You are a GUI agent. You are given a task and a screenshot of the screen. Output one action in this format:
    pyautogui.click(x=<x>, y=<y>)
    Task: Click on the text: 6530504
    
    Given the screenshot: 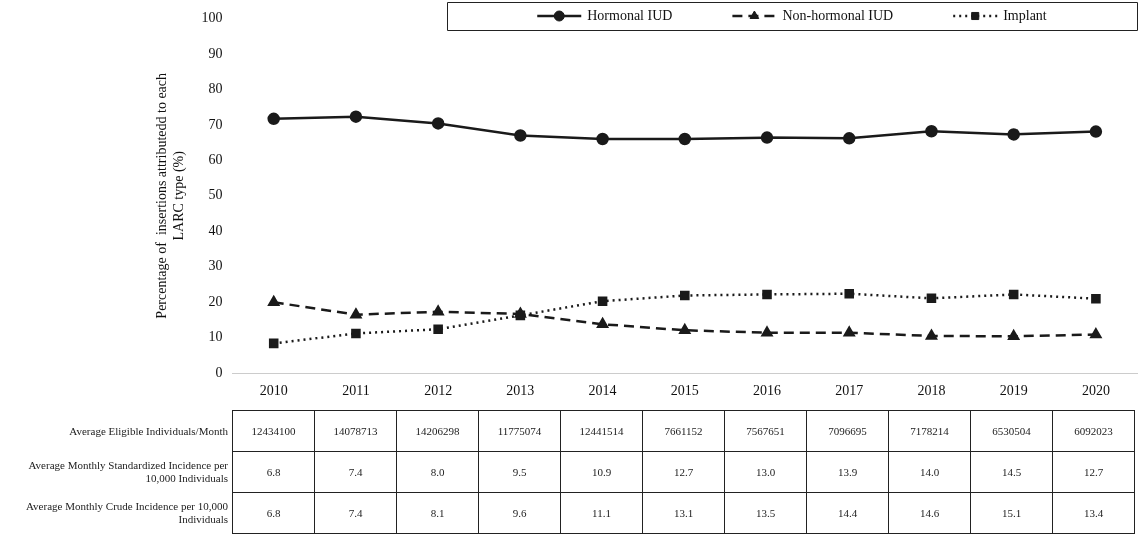 What is the action you would take?
    pyautogui.click(x=1011, y=431)
    